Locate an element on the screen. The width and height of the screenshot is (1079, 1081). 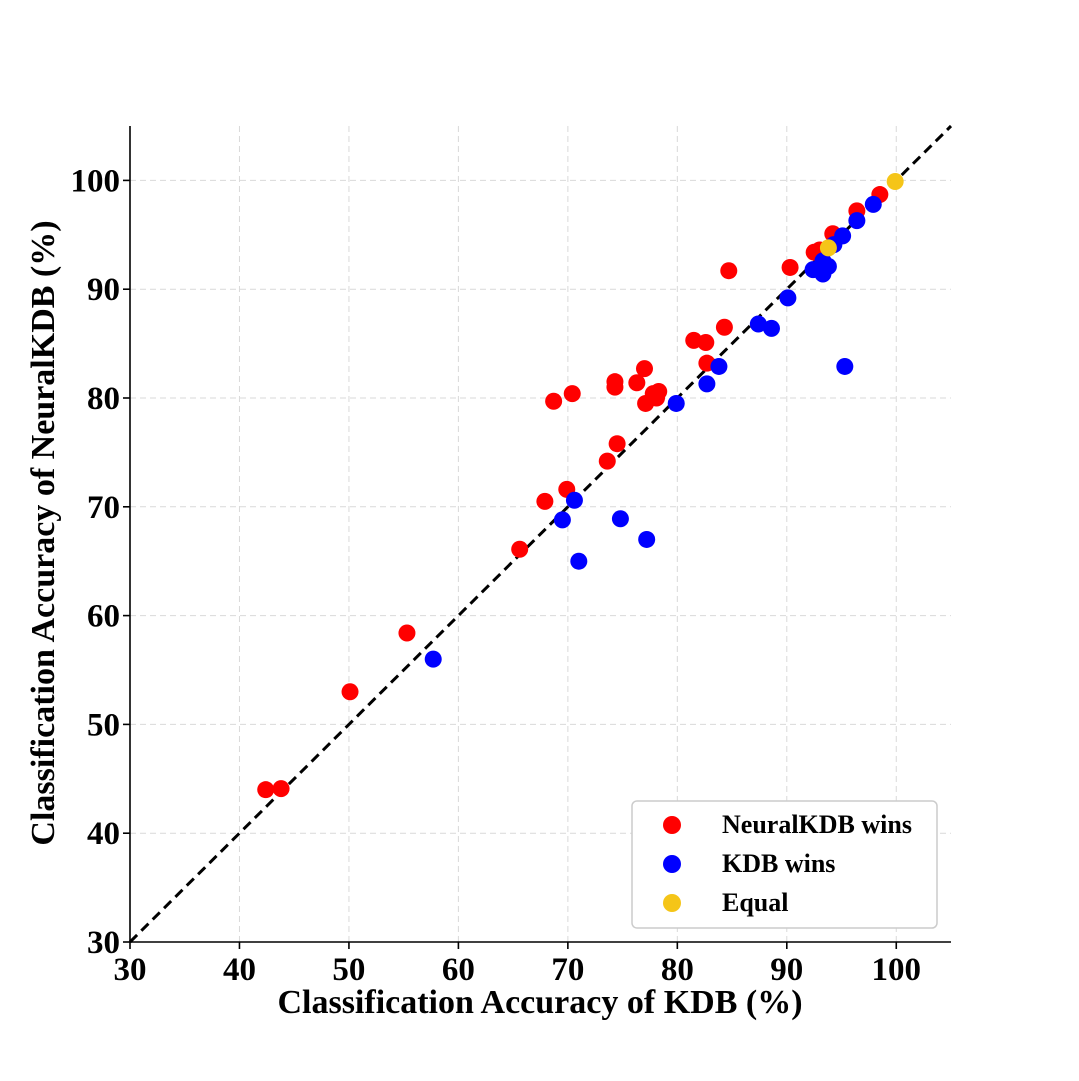
x-tick-label: 50 is located at coordinates (348, 970).